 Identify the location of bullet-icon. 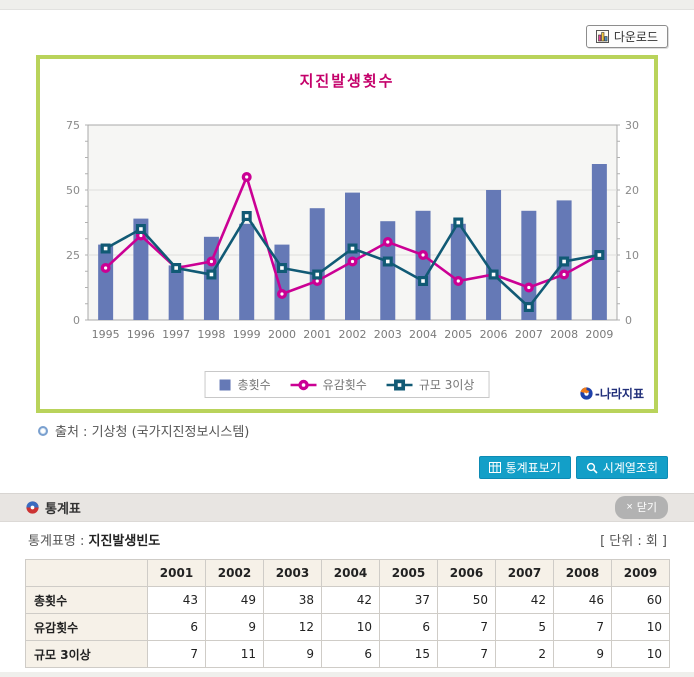
(43, 430).